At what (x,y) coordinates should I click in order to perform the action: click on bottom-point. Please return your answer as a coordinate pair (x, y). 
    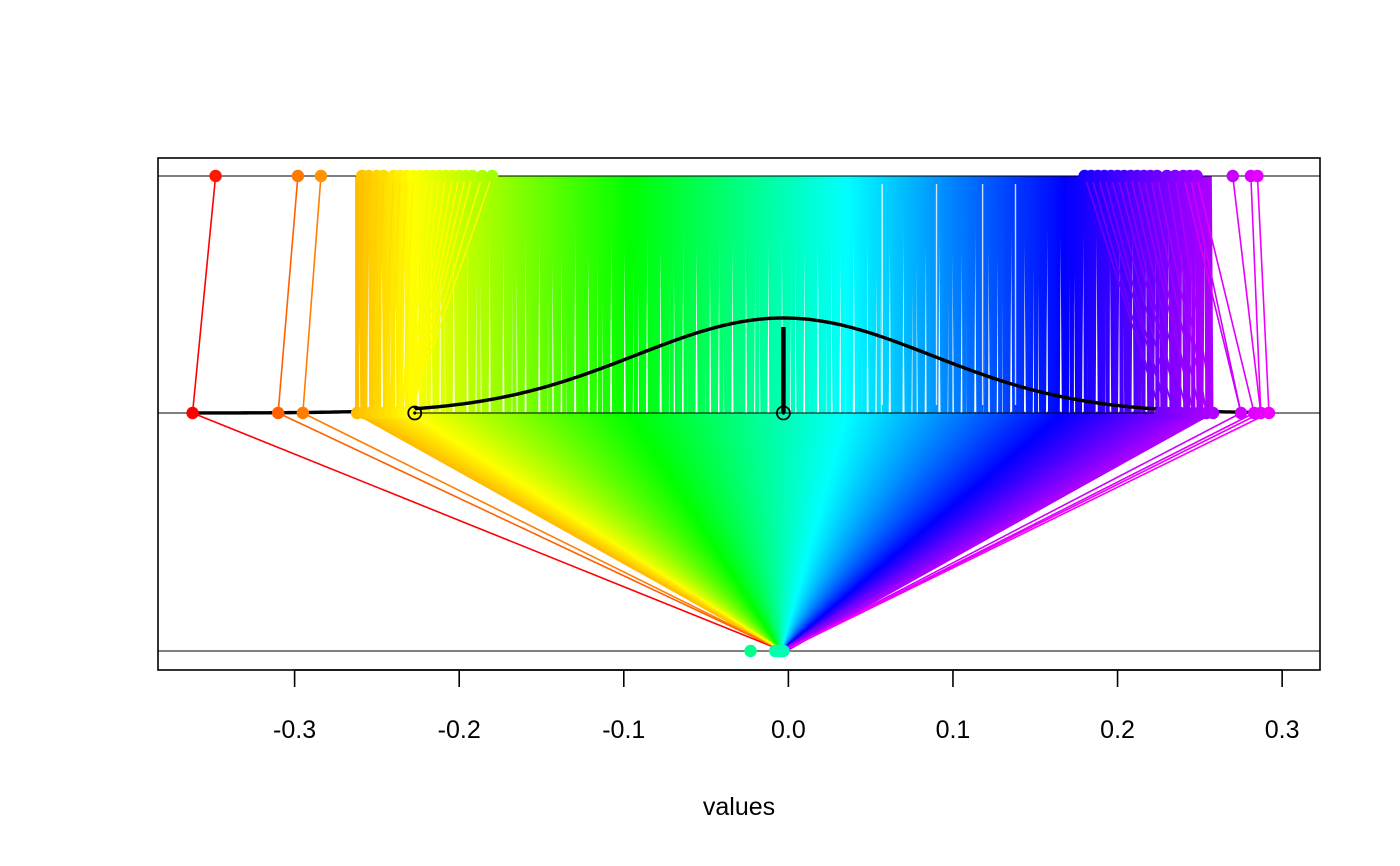
    Looking at the image, I should click on (783, 651).